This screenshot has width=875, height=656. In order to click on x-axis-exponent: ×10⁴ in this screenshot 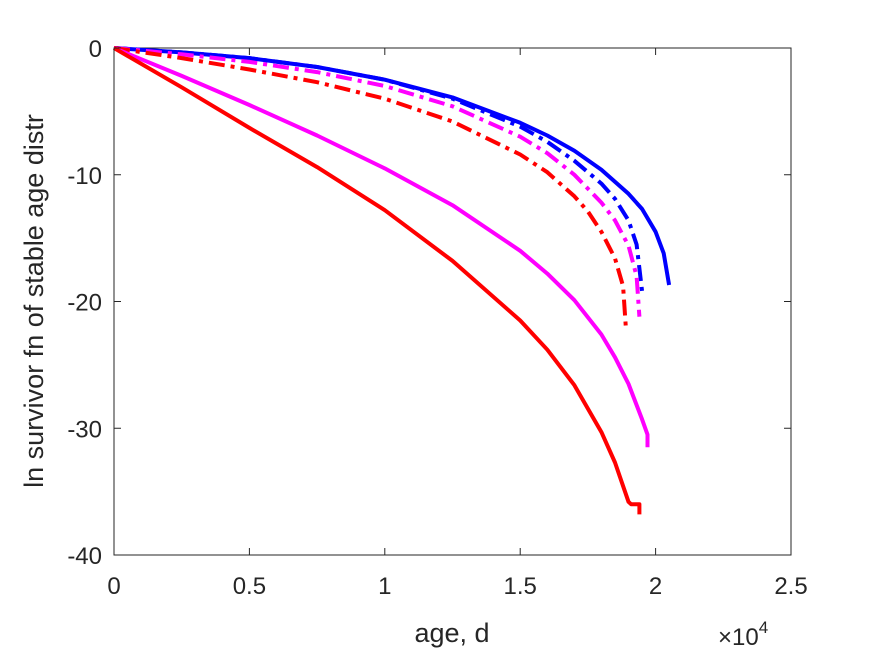, I will do `click(743, 634)`.